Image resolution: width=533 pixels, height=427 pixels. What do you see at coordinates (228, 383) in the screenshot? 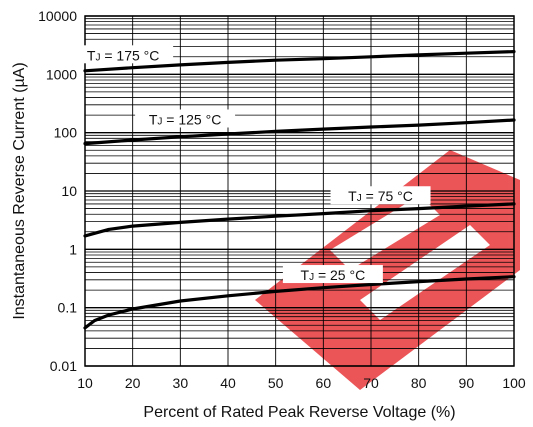
I see `x-tick-label: 40` at bounding box center [228, 383].